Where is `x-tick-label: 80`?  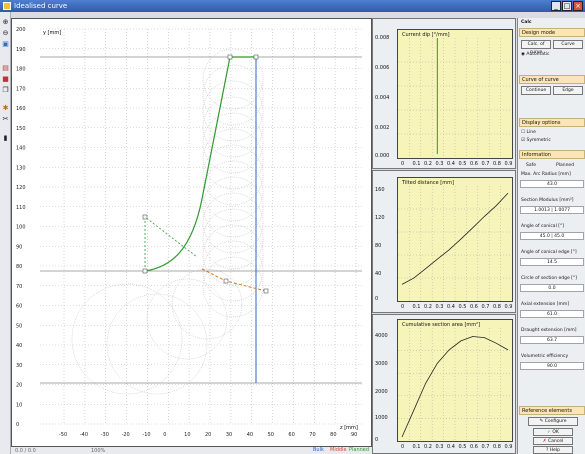
x-tick-label: 80 is located at coordinates (333, 435).